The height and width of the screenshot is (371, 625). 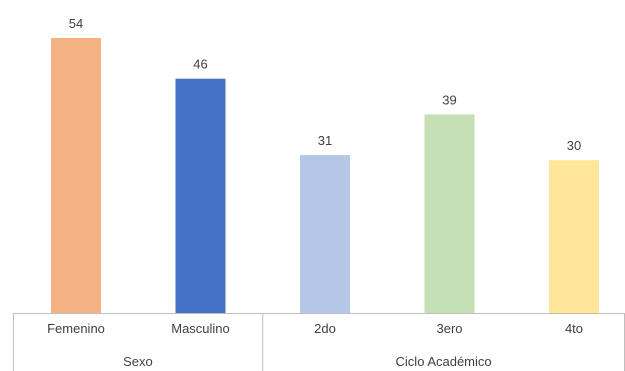 What do you see at coordinates (200, 195) in the screenshot?
I see `bar-masculino` at bounding box center [200, 195].